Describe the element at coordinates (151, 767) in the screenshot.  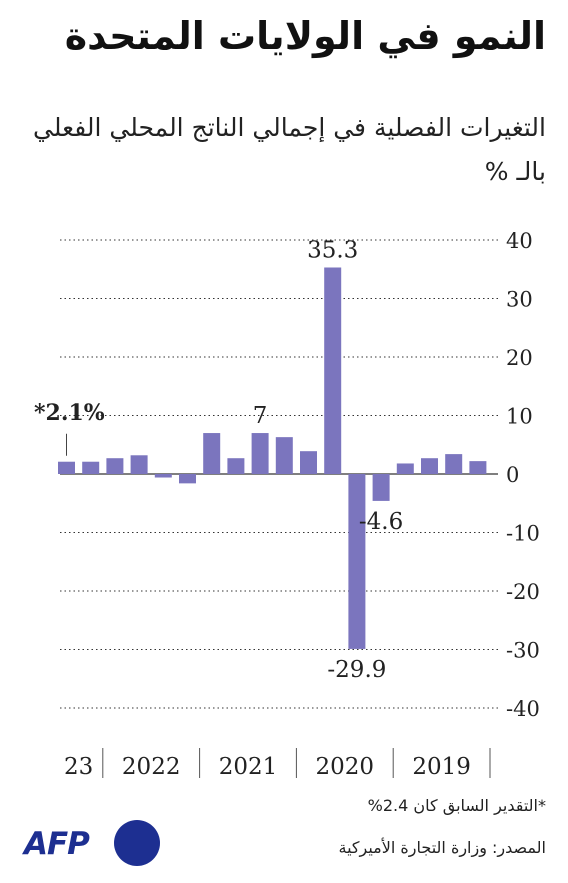
I see `year-label: 2022` at that location.